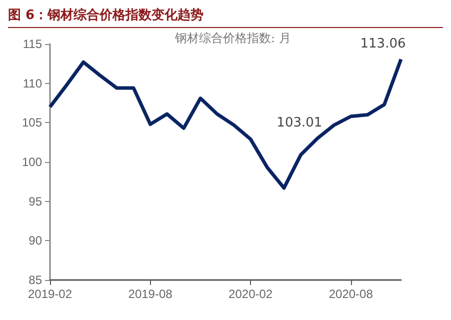 This screenshot has width=451, height=320. Describe the element at coordinates (383, 44) in the screenshot. I see `data-label: 113.06` at that location.